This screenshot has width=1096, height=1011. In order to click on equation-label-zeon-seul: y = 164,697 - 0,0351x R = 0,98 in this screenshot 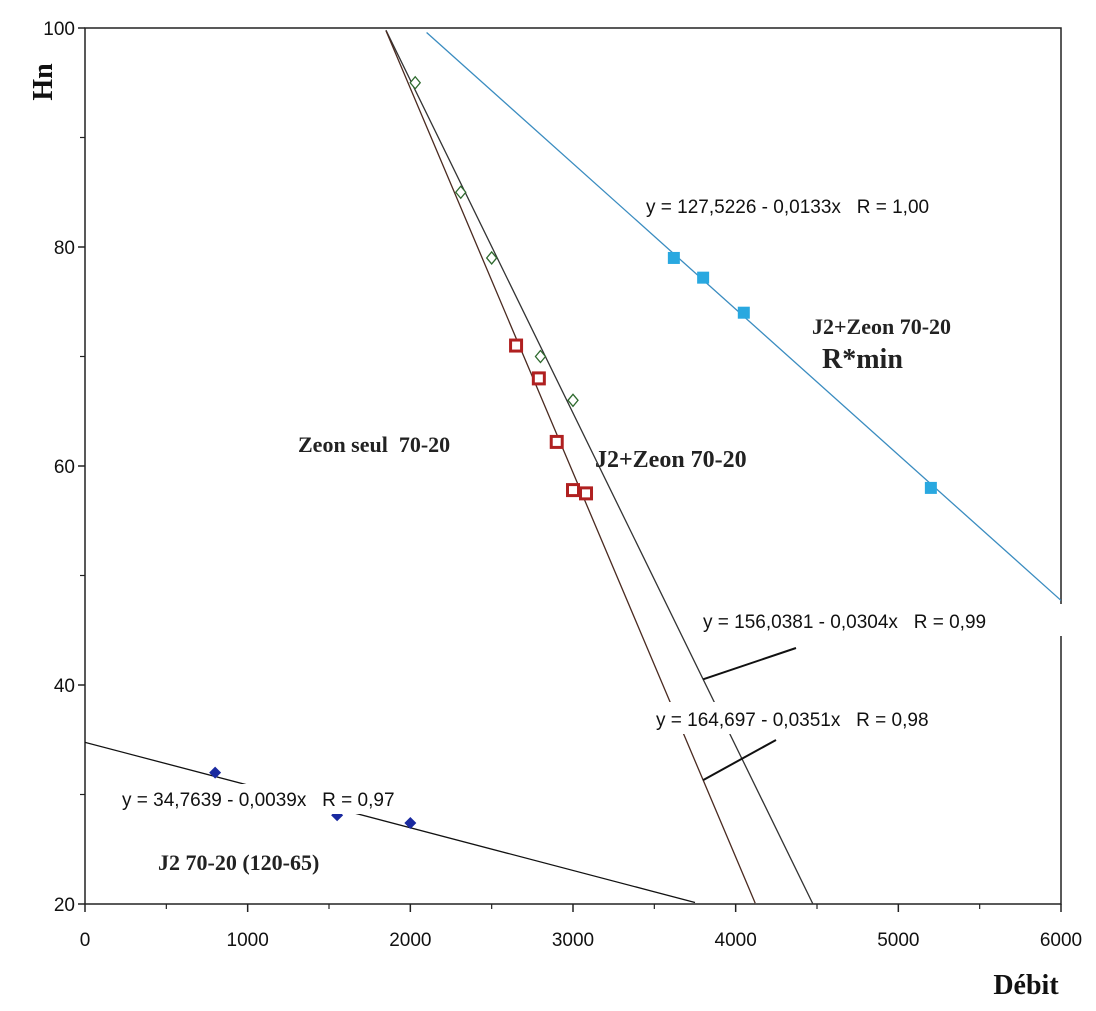, I will do `click(792, 720)`.